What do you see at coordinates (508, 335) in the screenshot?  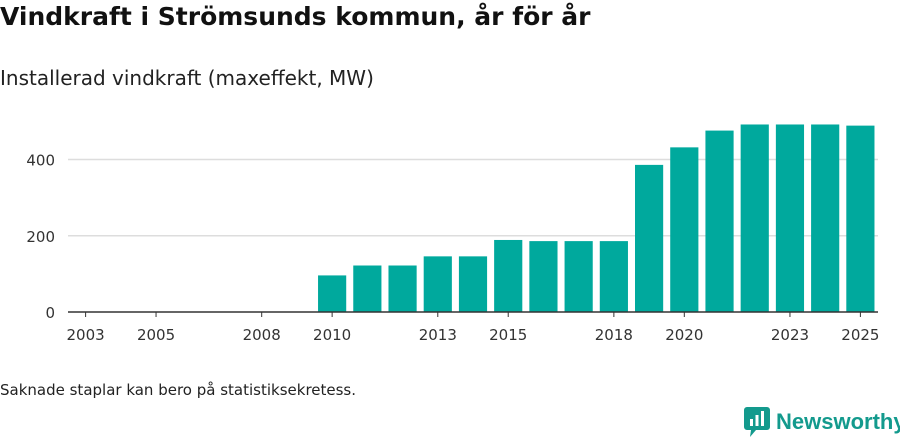 I see `x-tick-label-2015: 2015` at bounding box center [508, 335].